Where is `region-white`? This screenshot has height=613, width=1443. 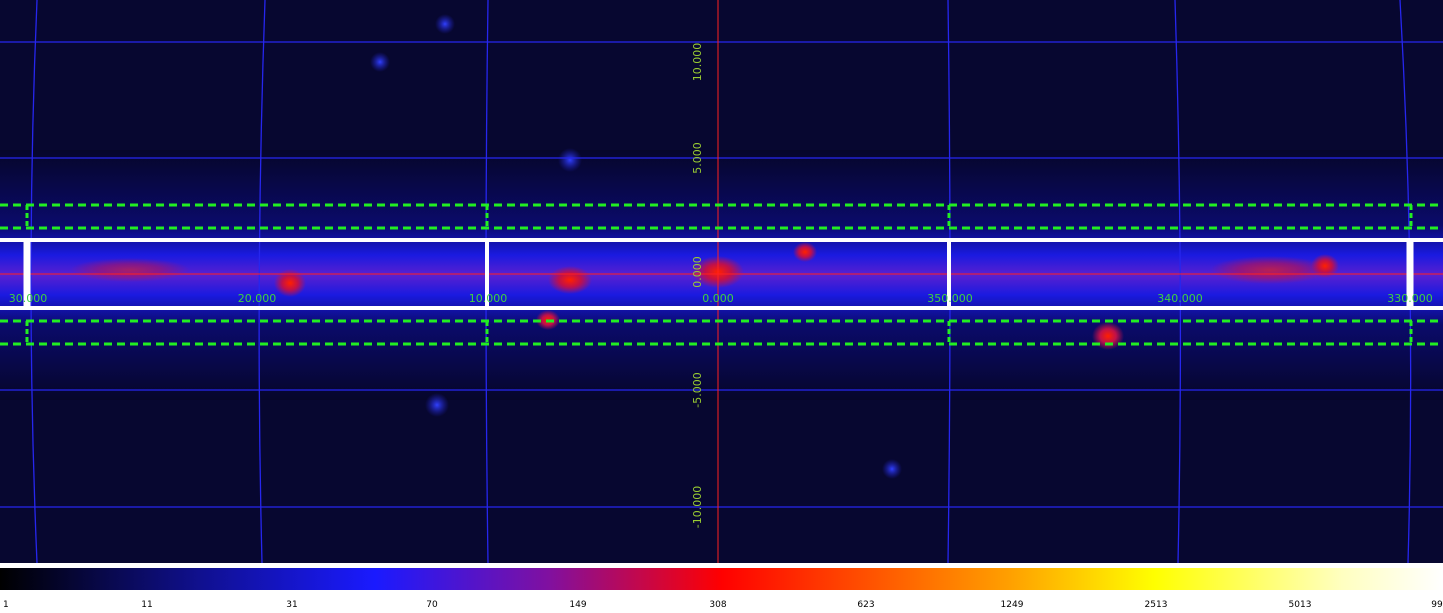 region-white is located at coordinates (721, 274).